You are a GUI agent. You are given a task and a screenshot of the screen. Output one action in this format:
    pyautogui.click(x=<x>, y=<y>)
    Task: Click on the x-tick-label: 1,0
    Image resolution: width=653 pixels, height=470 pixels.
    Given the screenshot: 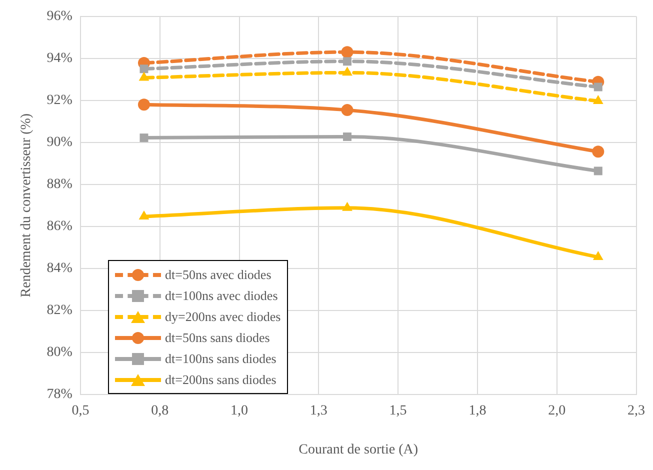 What is the action you would take?
    pyautogui.click(x=239, y=410)
    